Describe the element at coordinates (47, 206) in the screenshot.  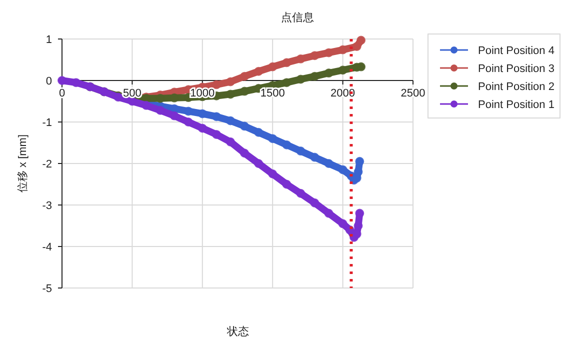
I see `y-tick-label: -3` at that location.